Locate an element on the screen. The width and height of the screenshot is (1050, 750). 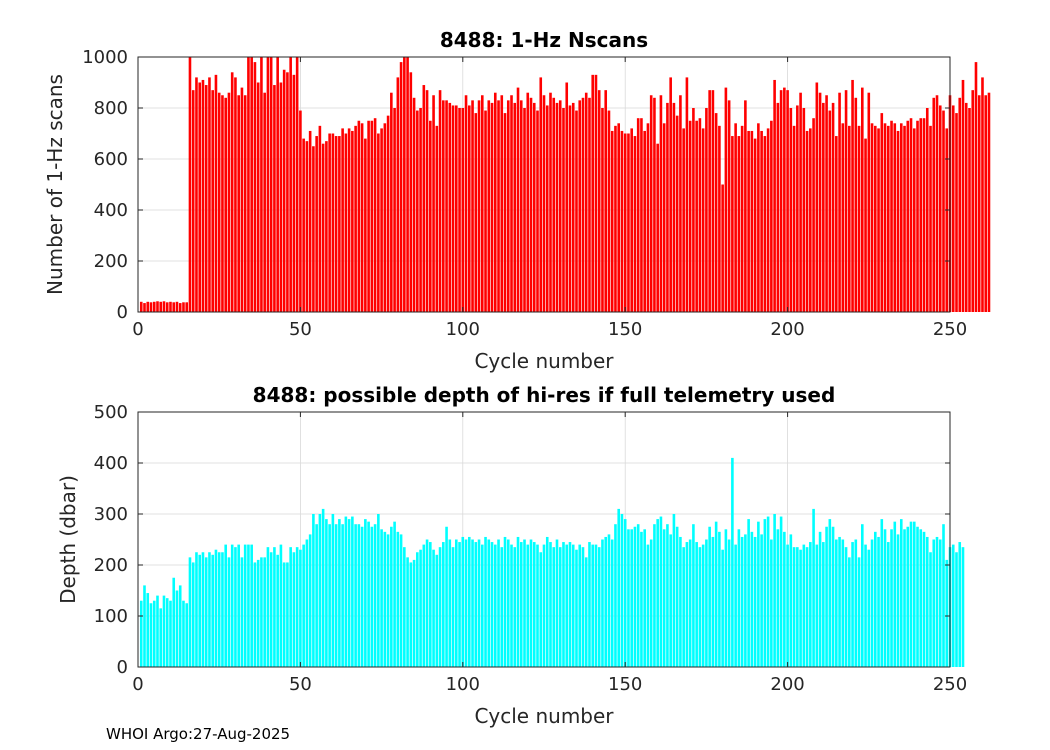
nscans-title: 8488: 1-Hz Nscans is located at coordinates (544, 40).